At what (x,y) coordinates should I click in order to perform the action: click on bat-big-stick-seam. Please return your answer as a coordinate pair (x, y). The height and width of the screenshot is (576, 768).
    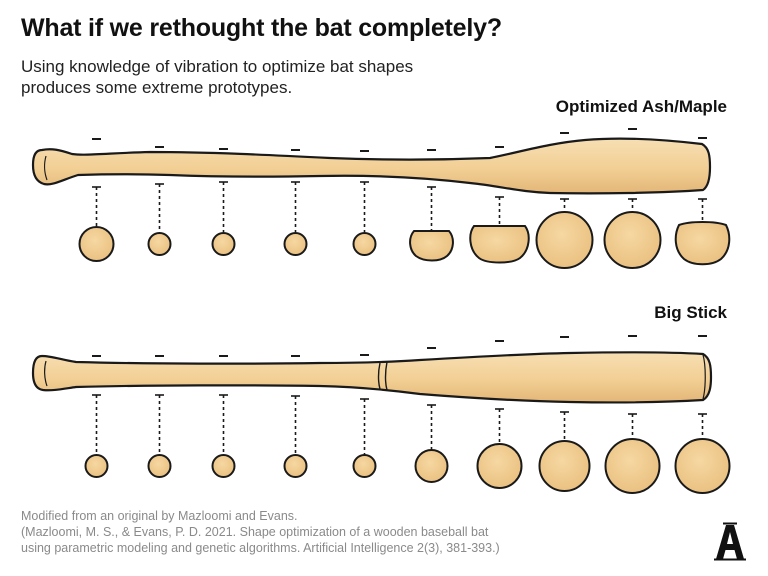
    Looking at the image, I should click on (382, 376).